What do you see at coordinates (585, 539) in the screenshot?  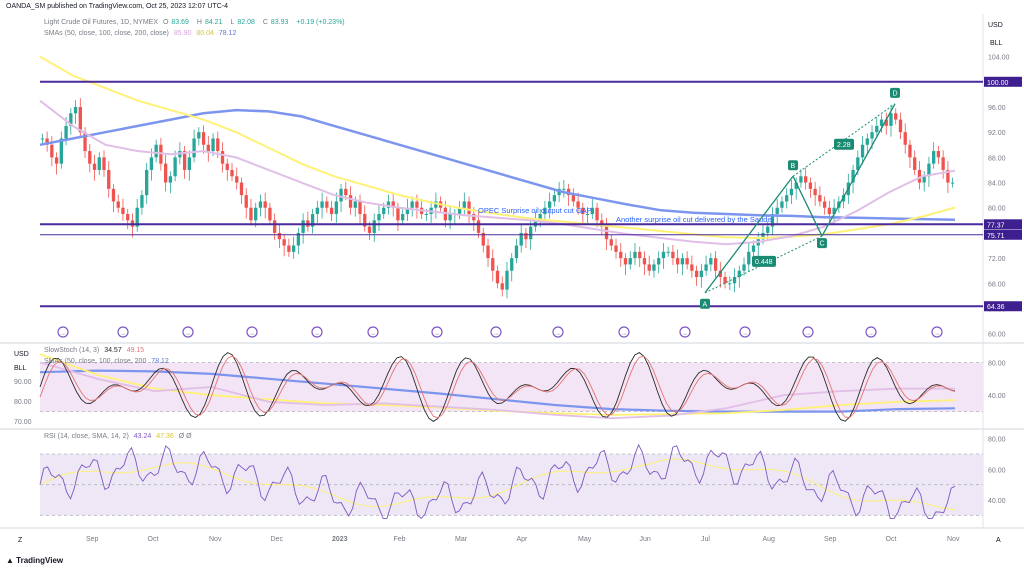 I see `time-tick-label: May` at bounding box center [585, 539].